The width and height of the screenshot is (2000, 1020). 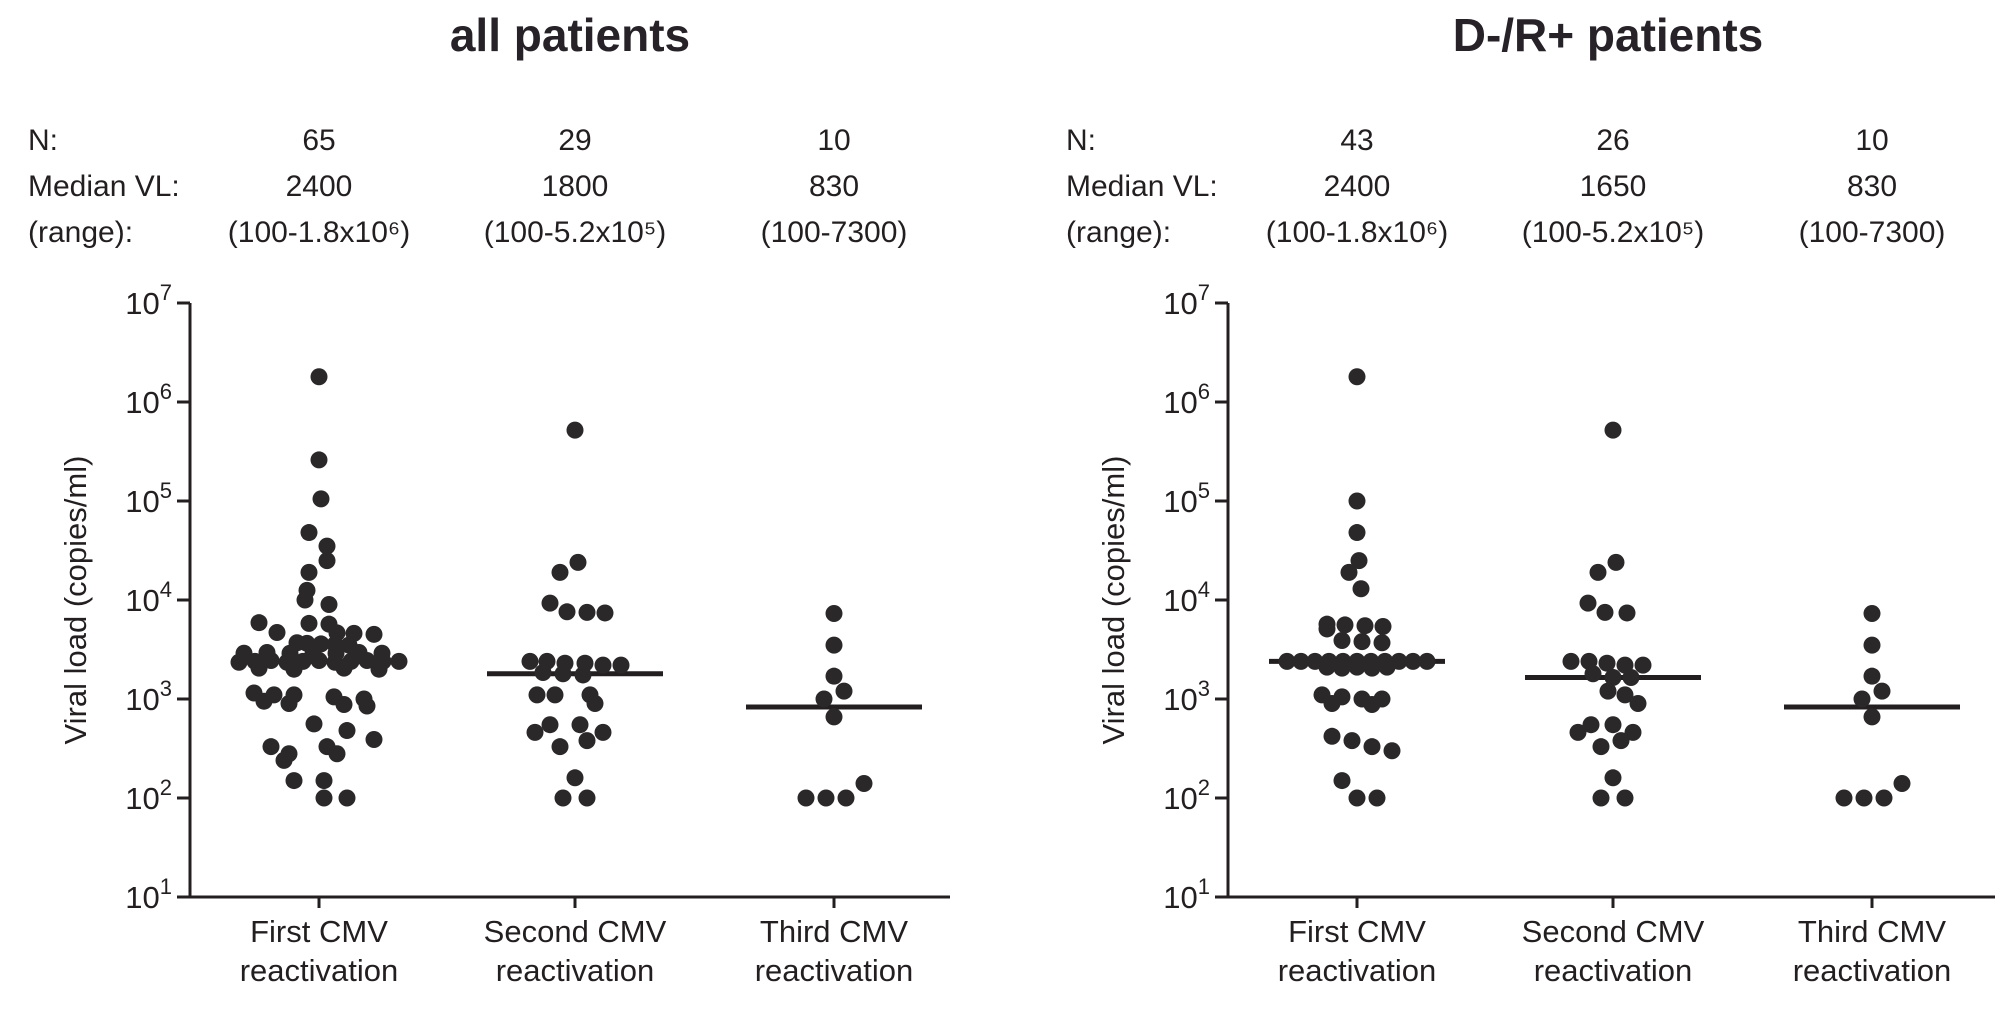 What do you see at coordinates (1613, 931) in the screenshot?
I see `x-category-line1: Second CMV` at bounding box center [1613, 931].